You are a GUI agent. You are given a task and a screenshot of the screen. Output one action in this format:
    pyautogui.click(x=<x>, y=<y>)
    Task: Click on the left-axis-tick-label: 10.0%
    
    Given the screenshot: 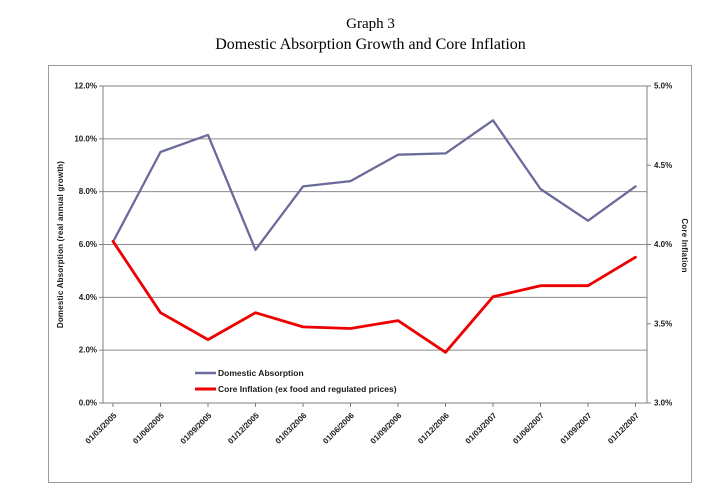 What is the action you would take?
    pyautogui.click(x=85, y=138)
    